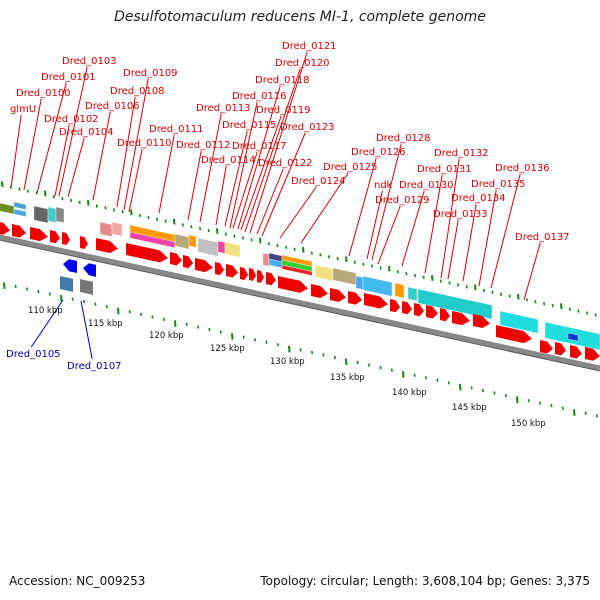  I want to click on gene-label: Dred_0122, so click(285, 163).